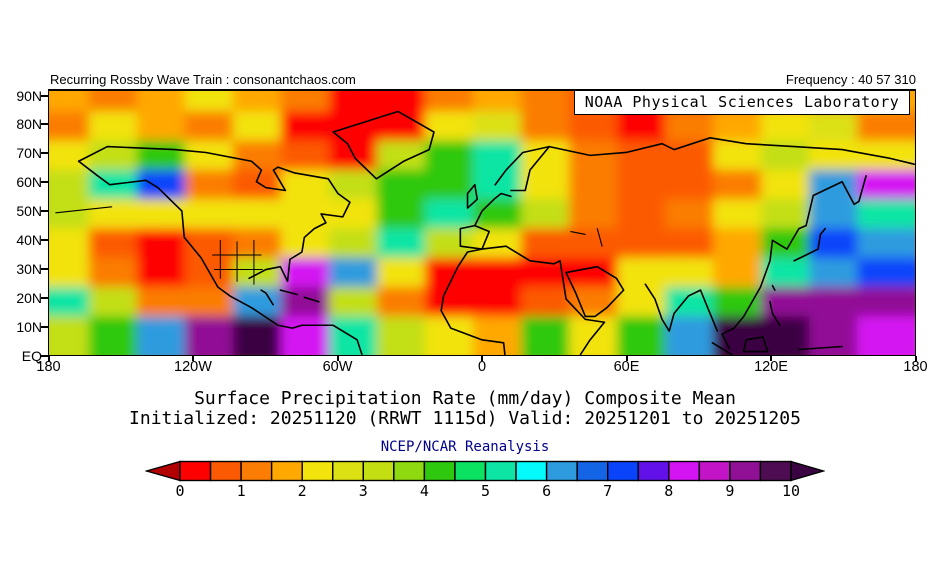 The image size is (930, 580). What do you see at coordinates (29, 239) in the screenshot?
I see `lat-tick-label: 40N` at bounding box center [29, 239].